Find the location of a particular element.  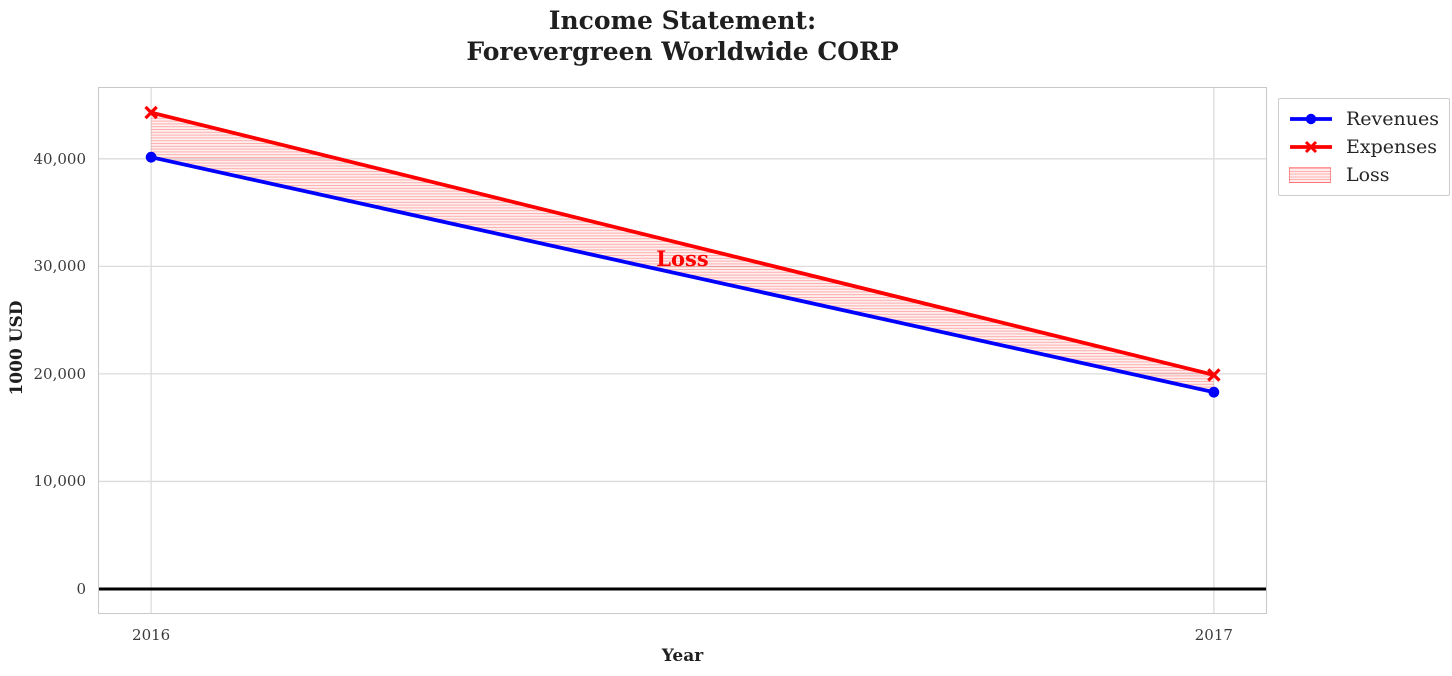

x-tick-label: 2017 is located at coordinates (1213, 635).